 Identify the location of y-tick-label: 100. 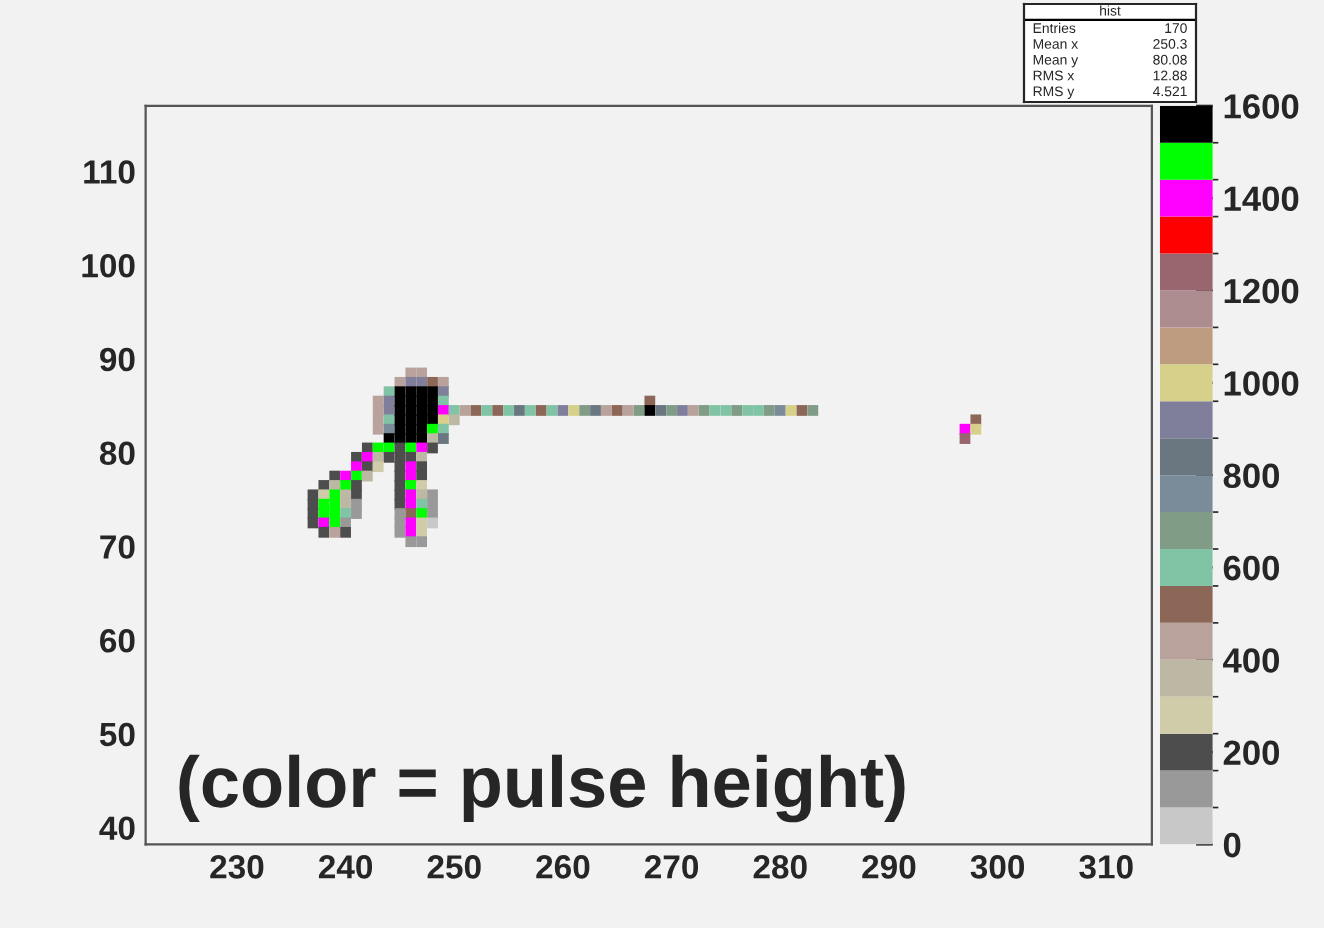
(108, 265).